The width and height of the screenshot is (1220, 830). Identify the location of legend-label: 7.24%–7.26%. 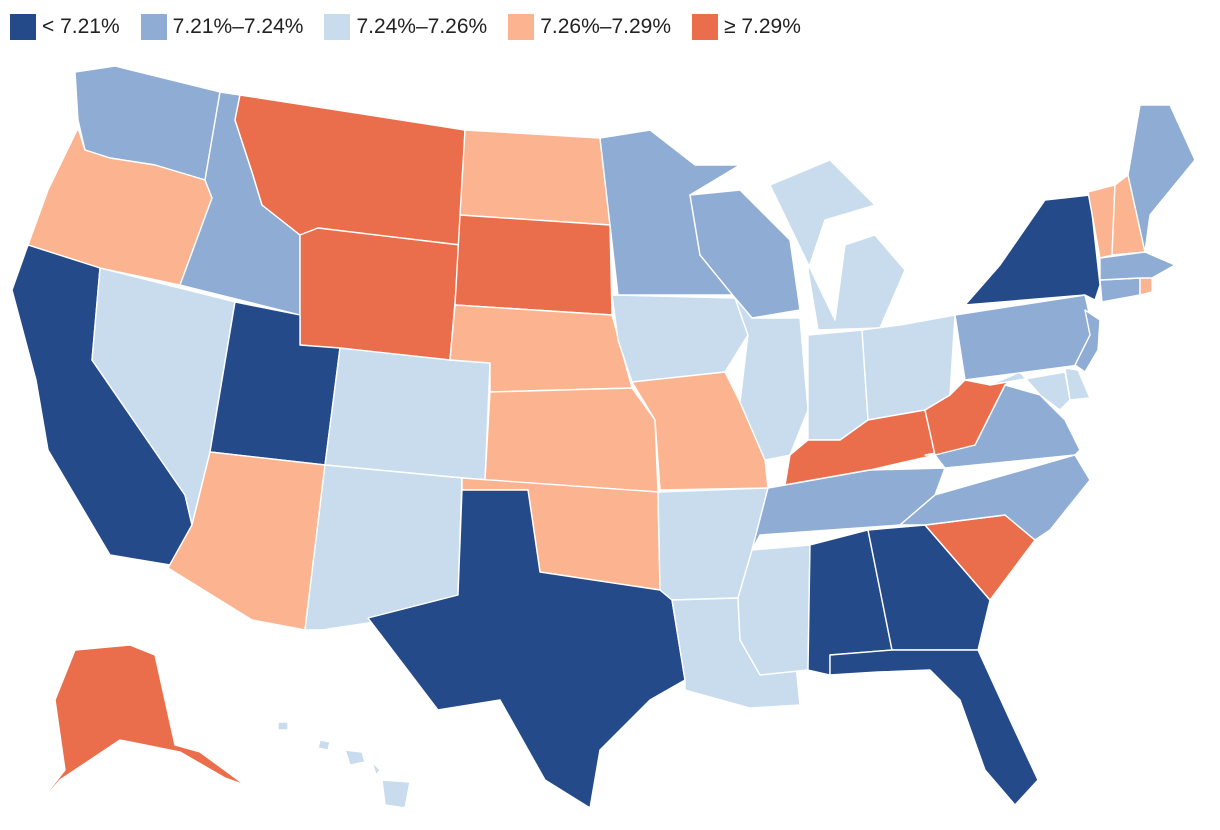
(422, 26).